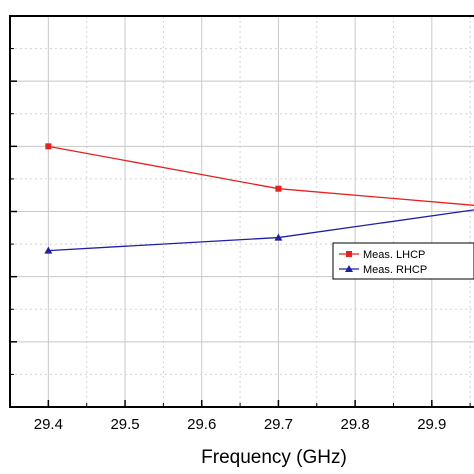 The width and height of the screenshot is (474, 474). I want to click on x-tick-label: 29.4, so click(48, 424).